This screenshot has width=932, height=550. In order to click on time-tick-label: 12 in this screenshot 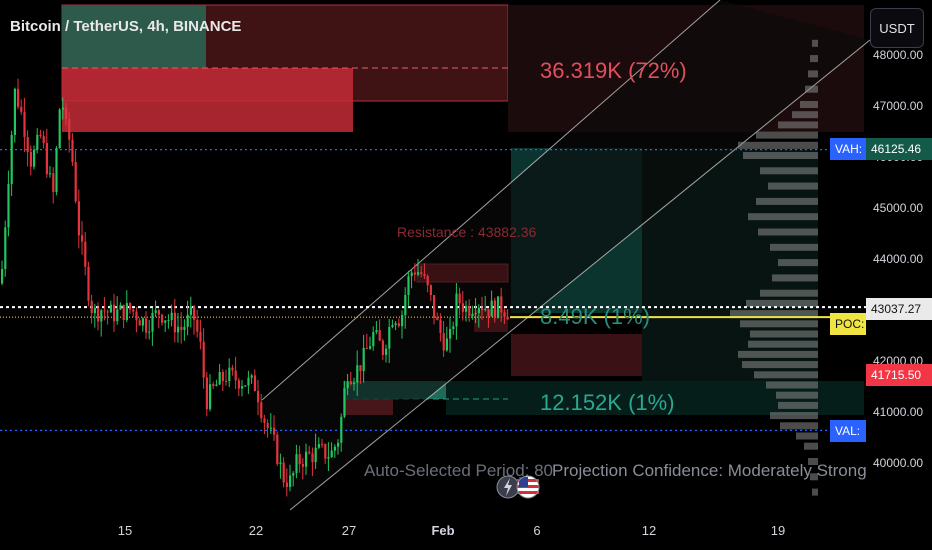, I will do `click(649, 530)`.